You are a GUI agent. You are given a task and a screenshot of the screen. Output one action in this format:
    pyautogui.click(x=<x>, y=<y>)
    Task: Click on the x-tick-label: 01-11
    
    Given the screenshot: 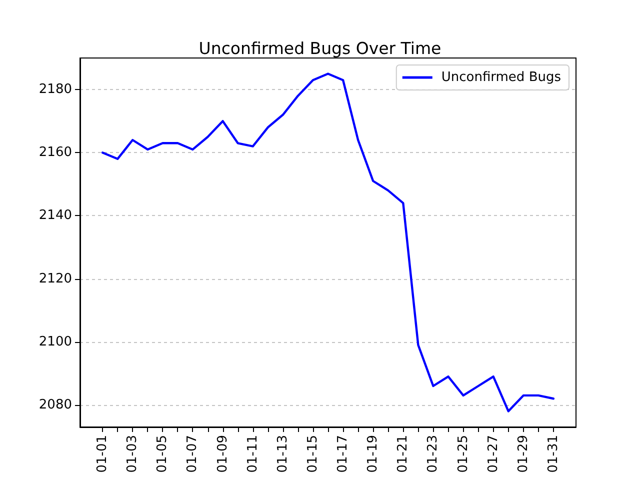 What is the action you would take?
    pyautogui.click(x=252, y=454)
    